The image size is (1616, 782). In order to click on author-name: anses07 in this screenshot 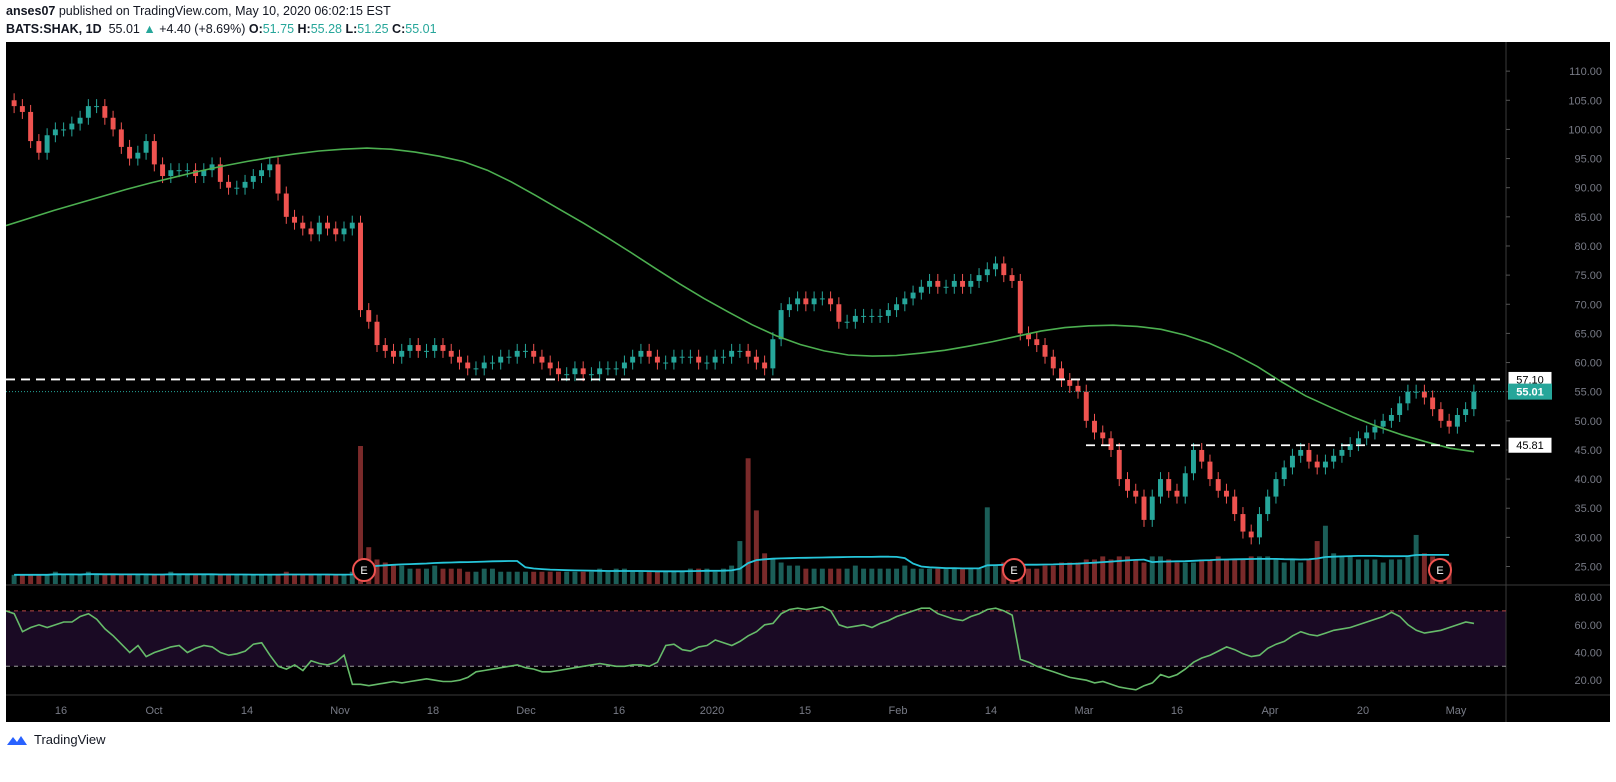, I will do `click(31, 11)`.